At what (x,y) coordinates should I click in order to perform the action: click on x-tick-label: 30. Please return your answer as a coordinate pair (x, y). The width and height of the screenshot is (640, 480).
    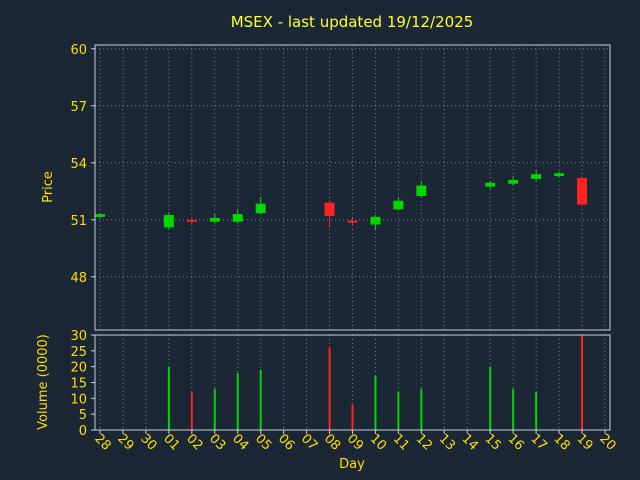
    Looking at the image, I should click on (148, 442).